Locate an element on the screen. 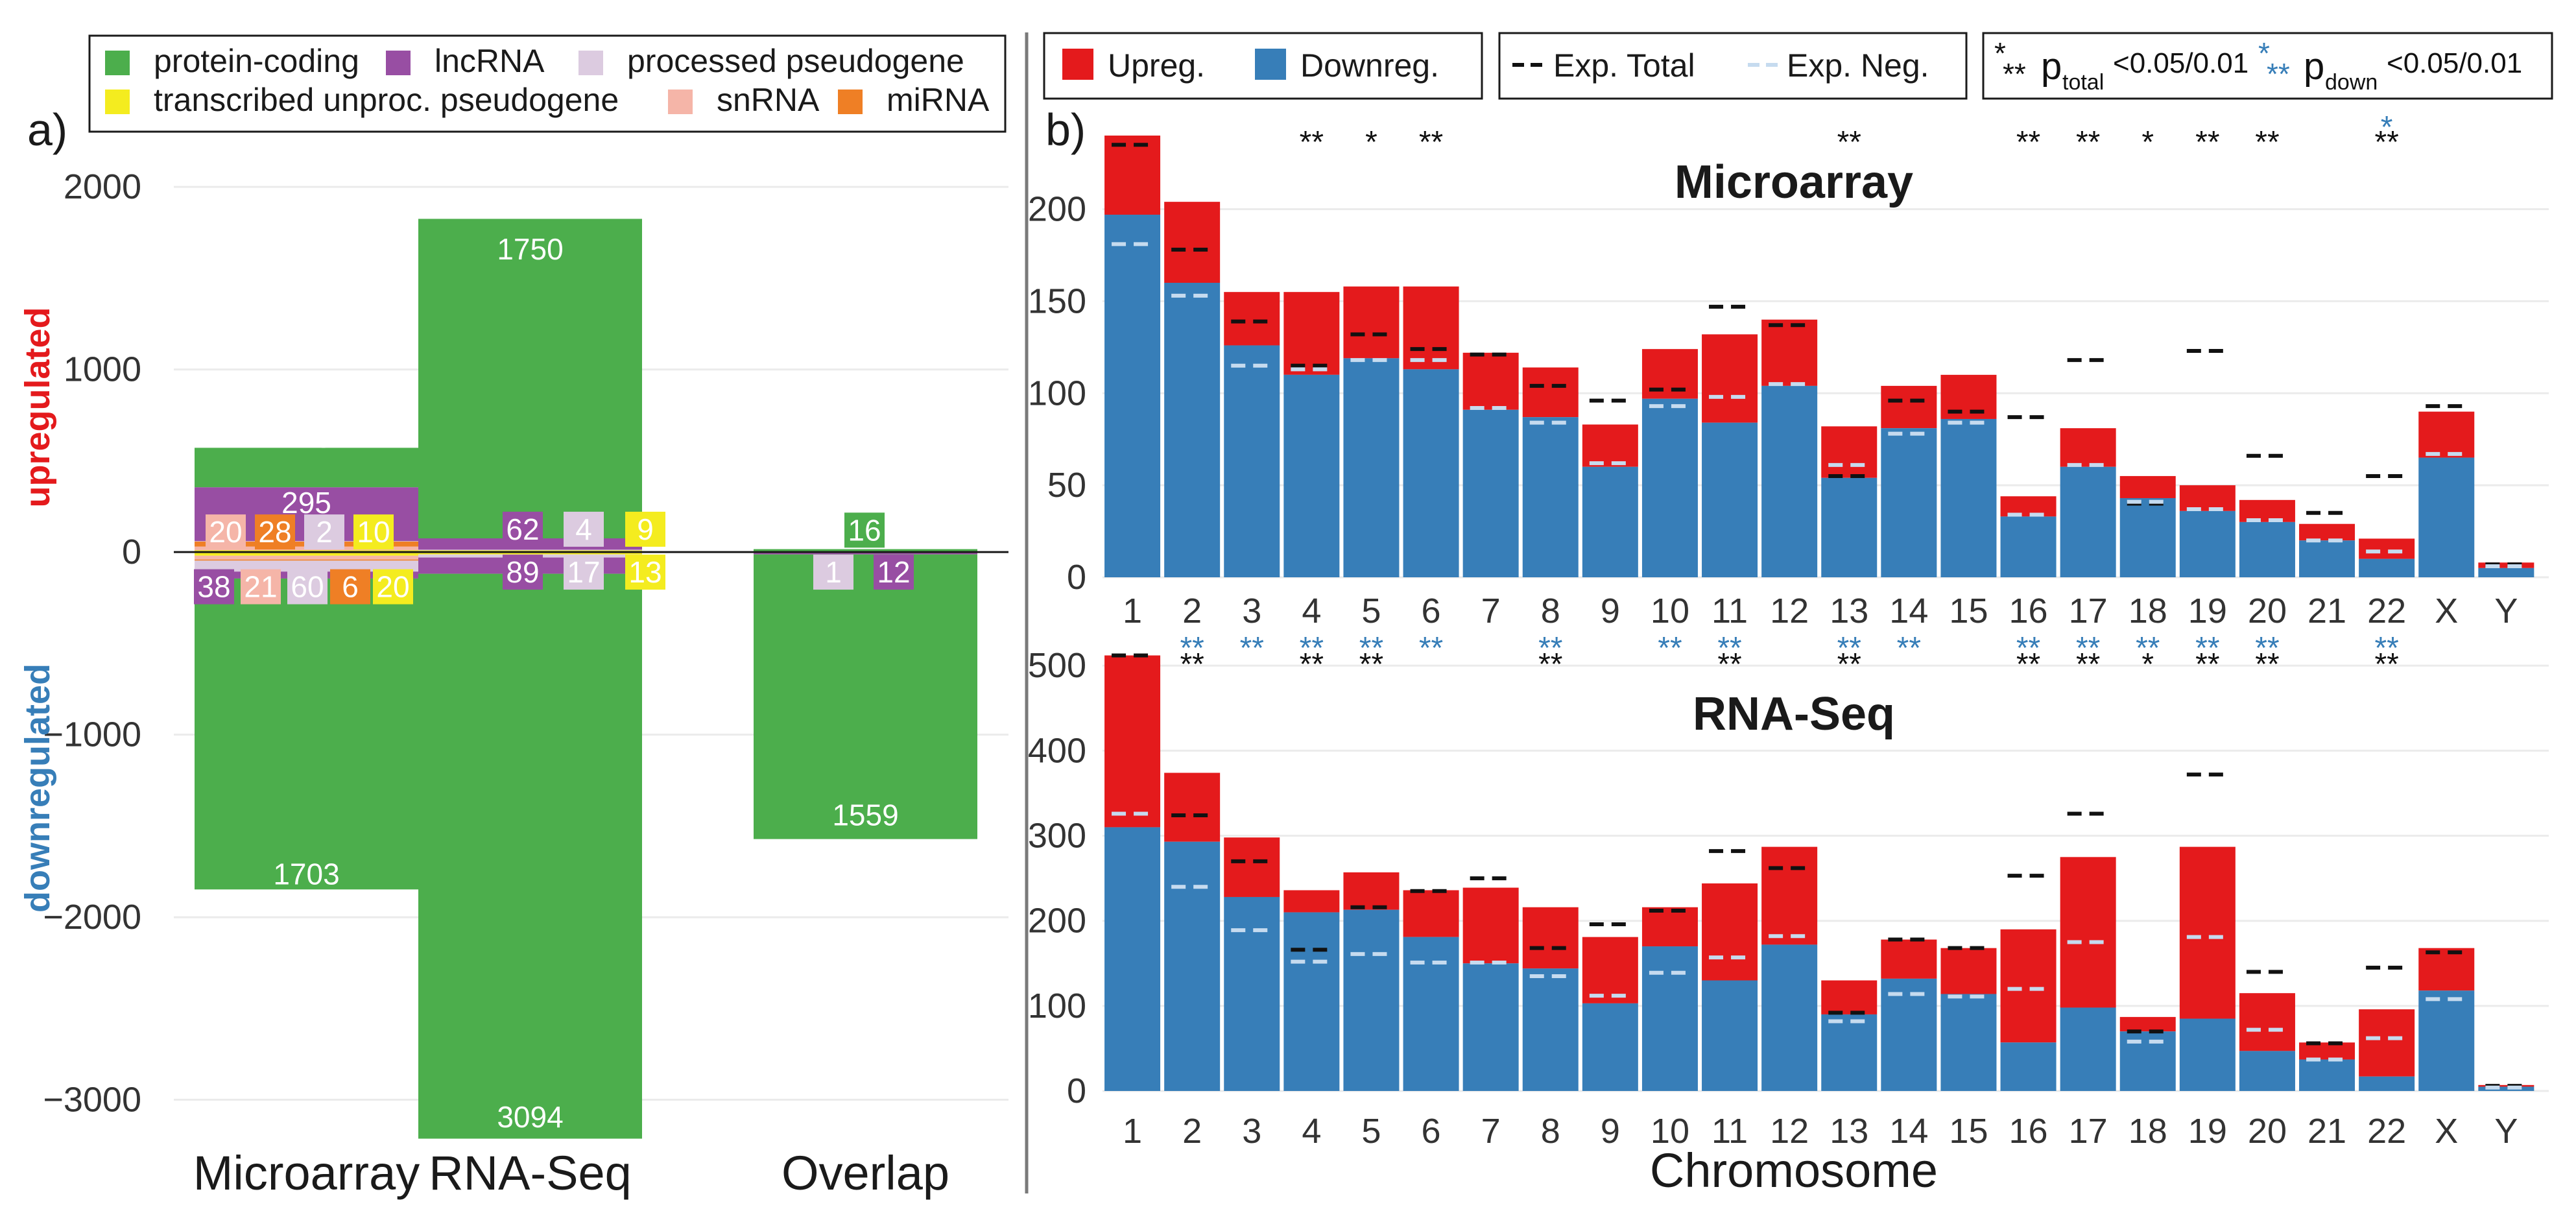 The width and height of the screenshot is (2576, 1222). panel-a-legend-box is located at coordinates (547, 83).